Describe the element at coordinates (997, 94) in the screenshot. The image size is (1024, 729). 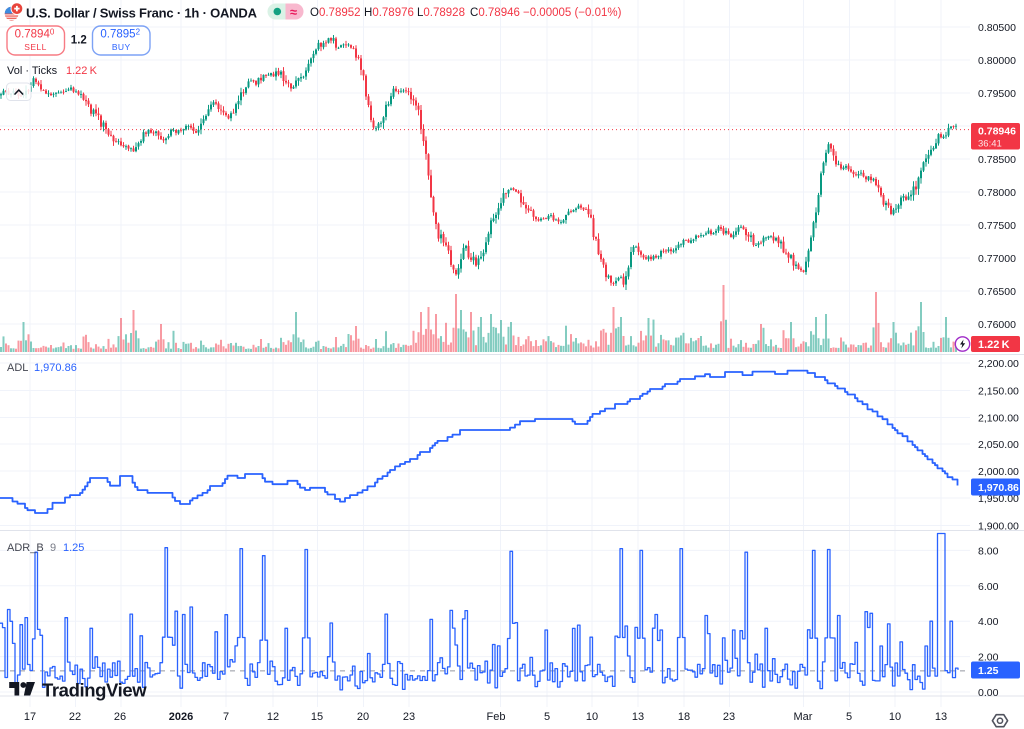
I see `svg-text: 0.79500` at that location.